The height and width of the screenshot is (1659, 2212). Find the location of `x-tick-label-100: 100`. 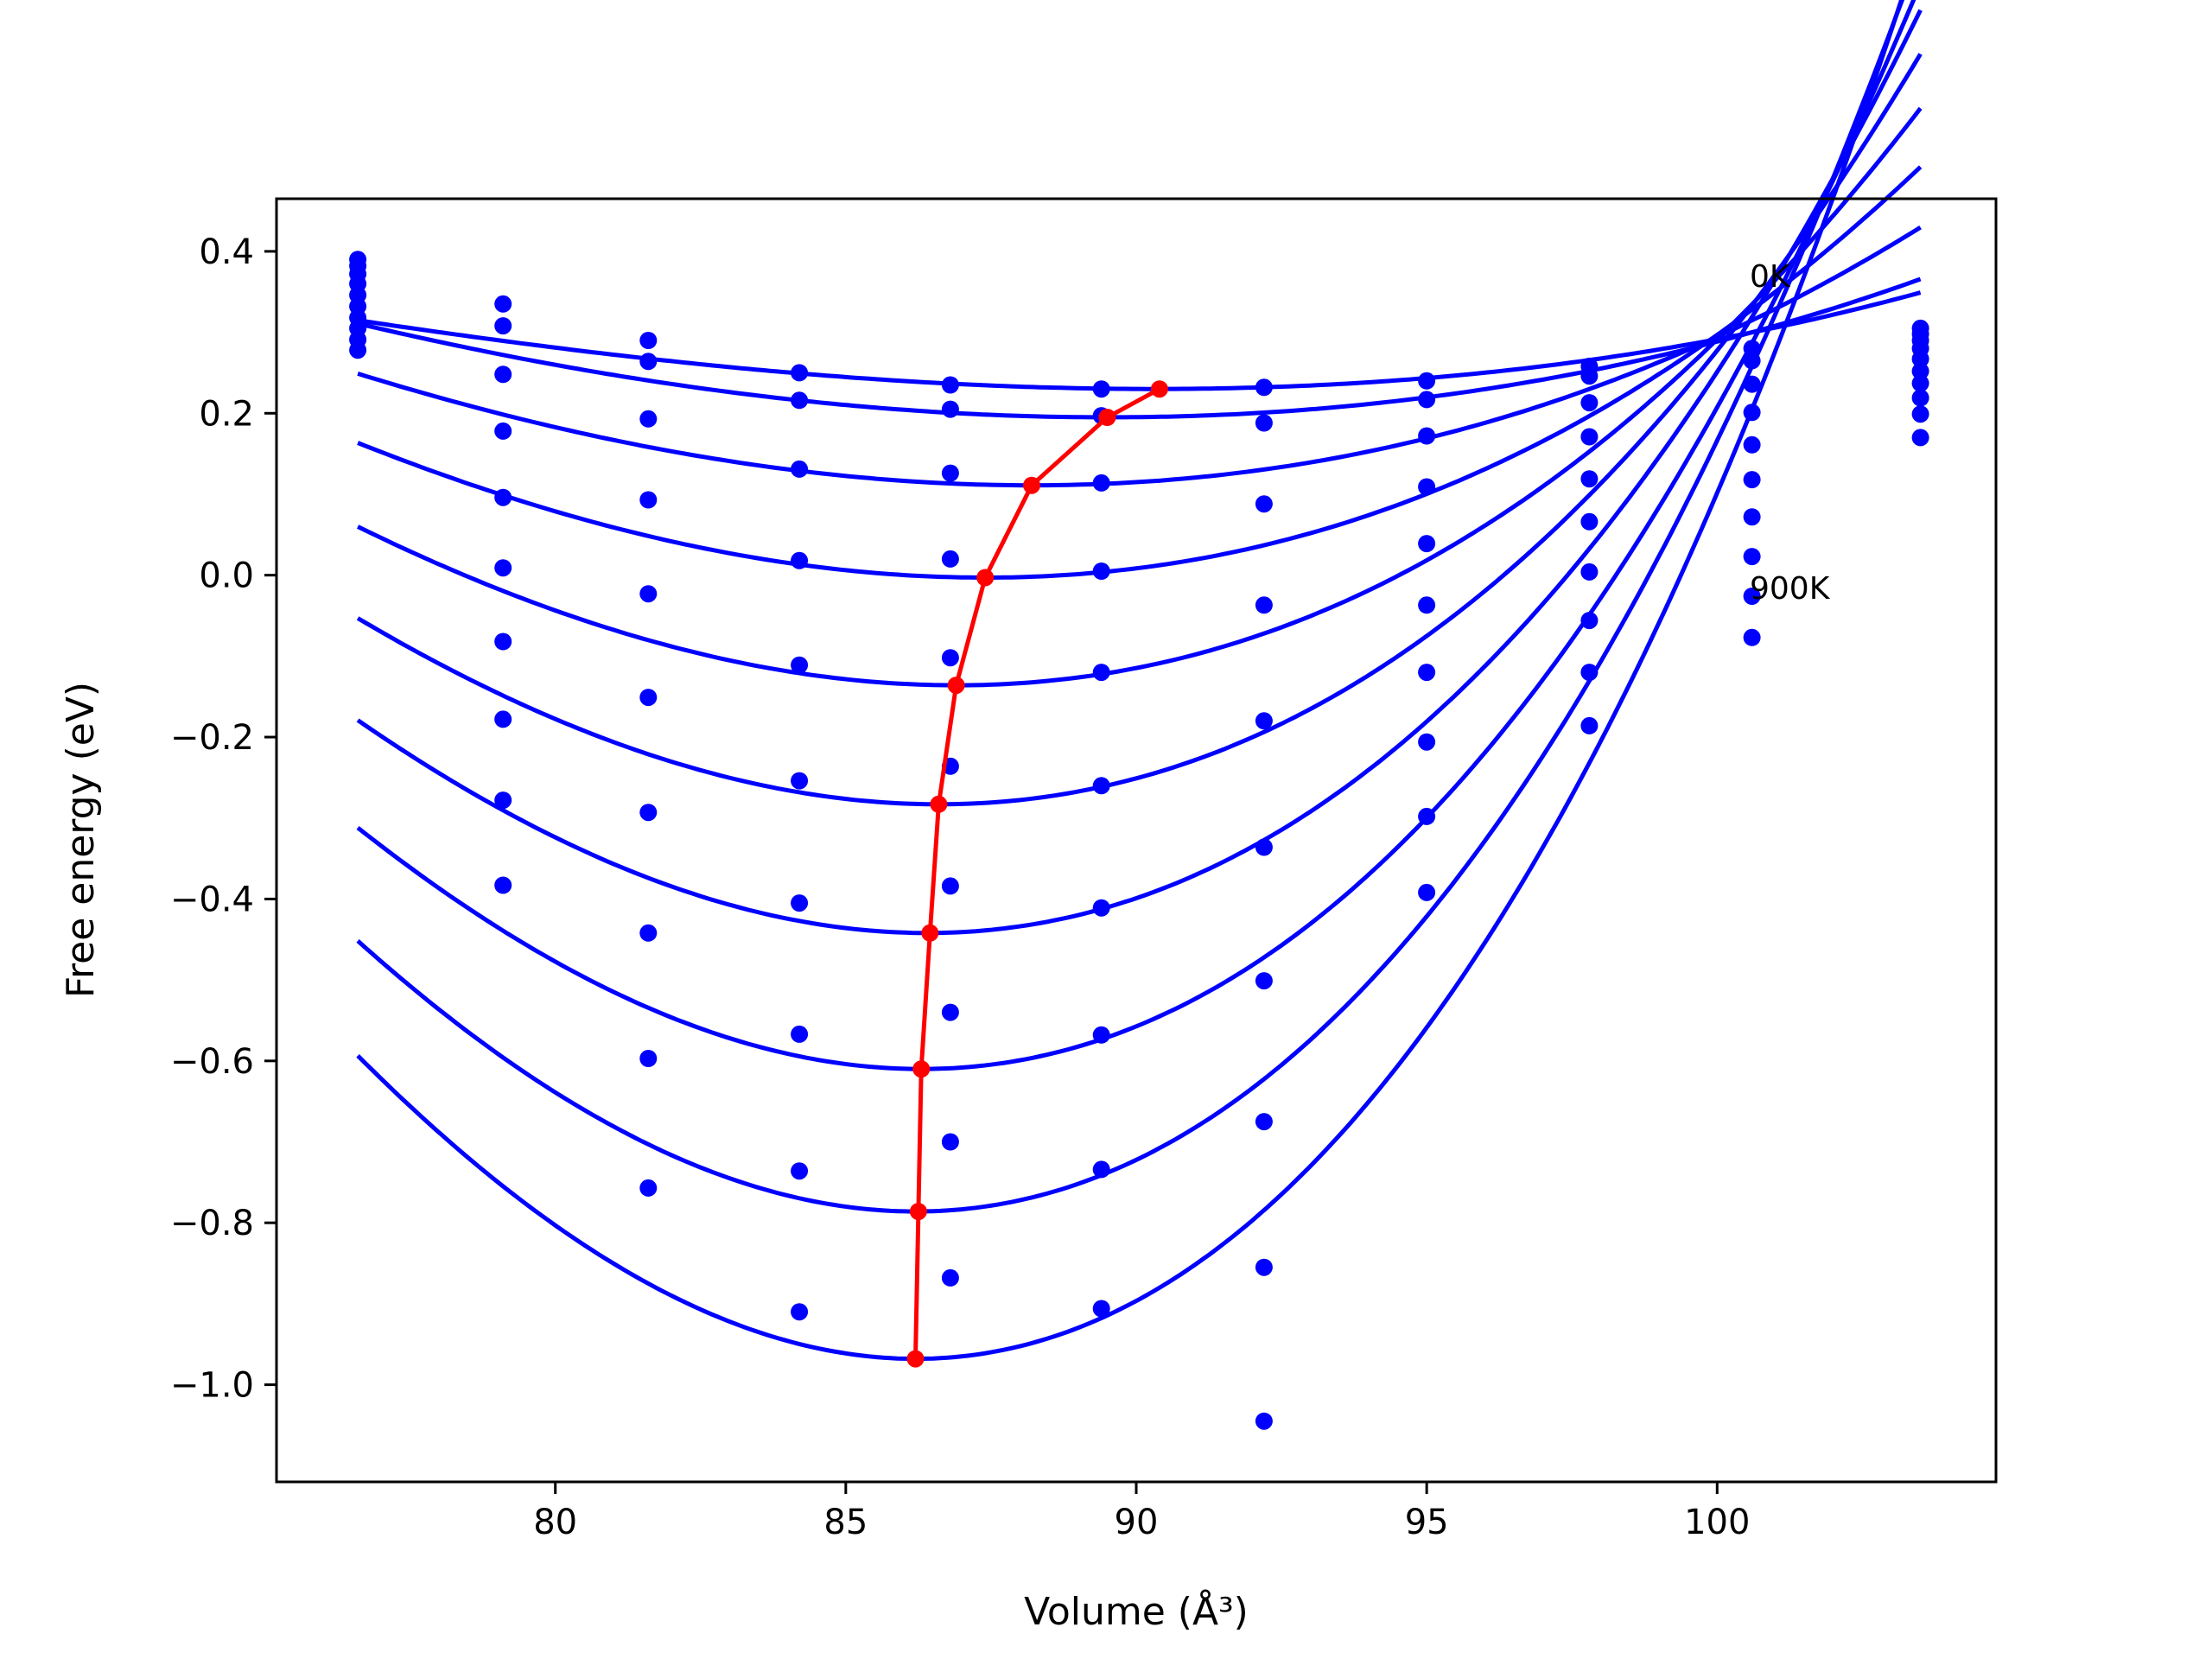

x-tick-label-100: 100 is located at coordinates (1717, 1522).